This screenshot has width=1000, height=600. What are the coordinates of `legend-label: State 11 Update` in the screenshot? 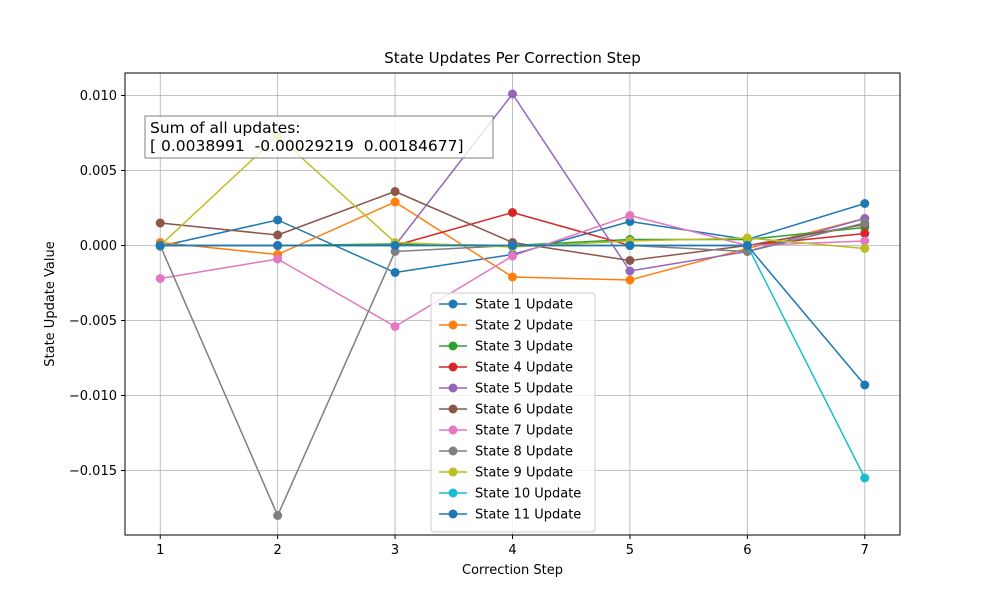 It's located at (528, 515).